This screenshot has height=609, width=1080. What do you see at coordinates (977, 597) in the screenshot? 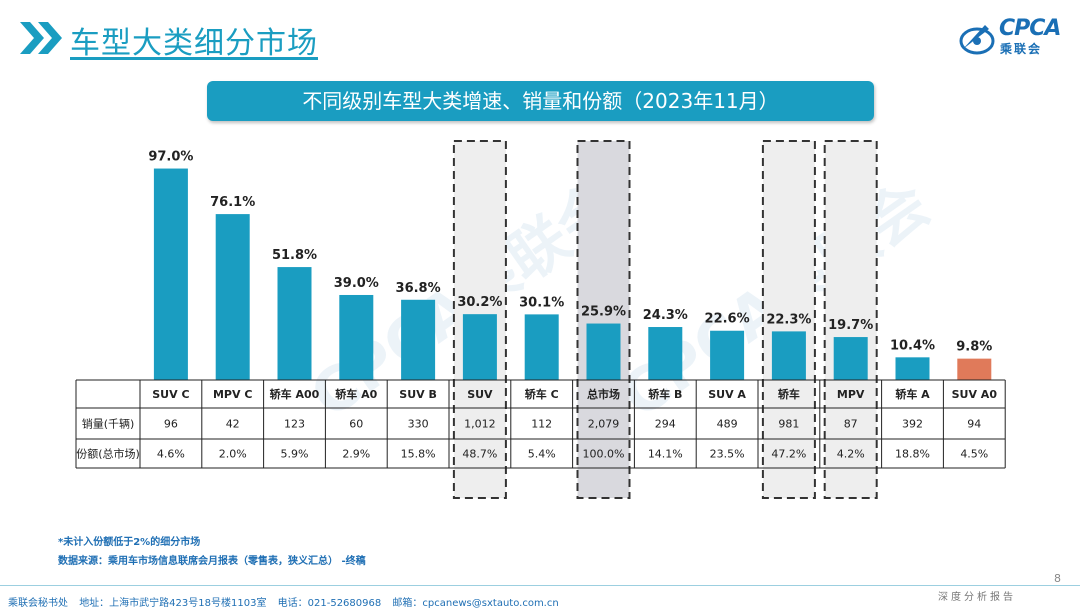
I see `report-label: 深度分析报告` at bounding box center [977, 597].